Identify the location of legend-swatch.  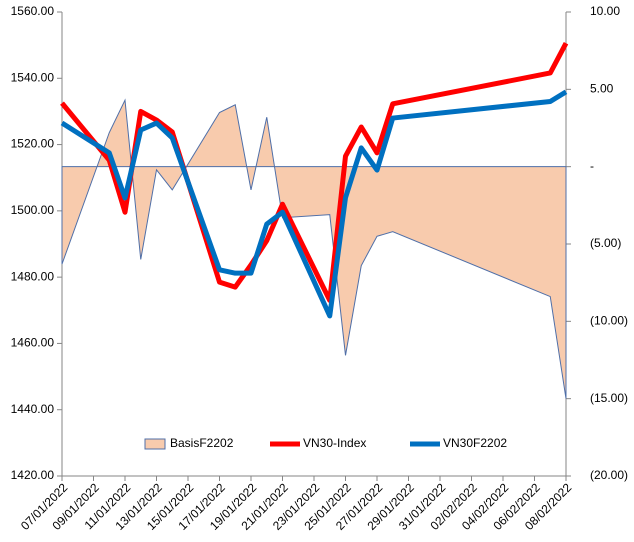
(155, 444).